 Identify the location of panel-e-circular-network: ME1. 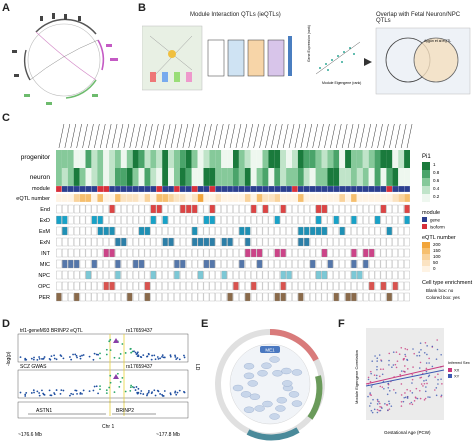
(270, 385).